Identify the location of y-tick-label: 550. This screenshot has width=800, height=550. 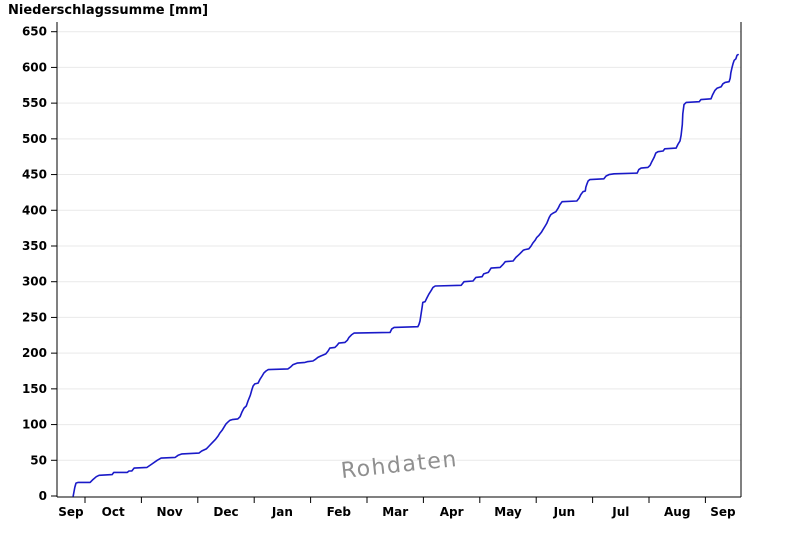
(34, 103).